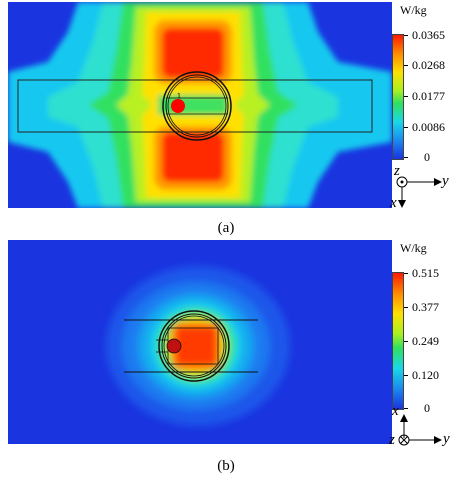 Image resolution: width=474 pixels, height=491 pixels. What do you see at coordinates (178, 106) in the screenshot?
I see `probe-marker-a` at bounding box center [178, 106].